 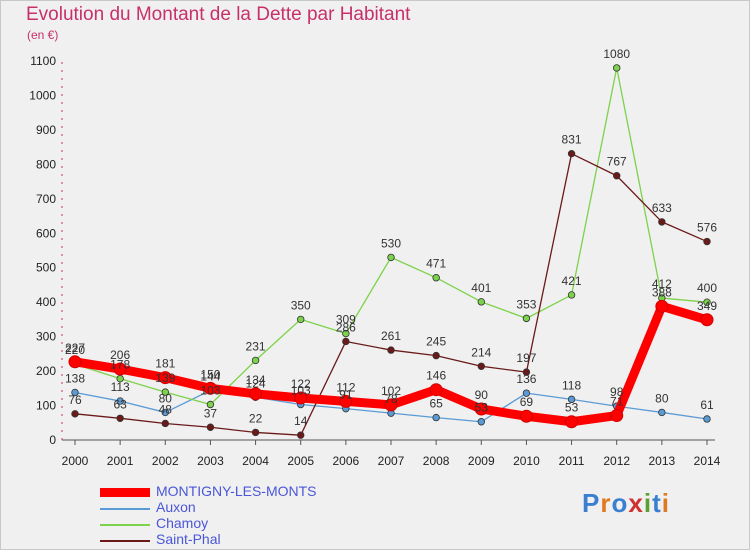 What do you see at coordinates (346, 395) in the screenshot?
I see `data-label: 91` at bounding box center [346, 395].